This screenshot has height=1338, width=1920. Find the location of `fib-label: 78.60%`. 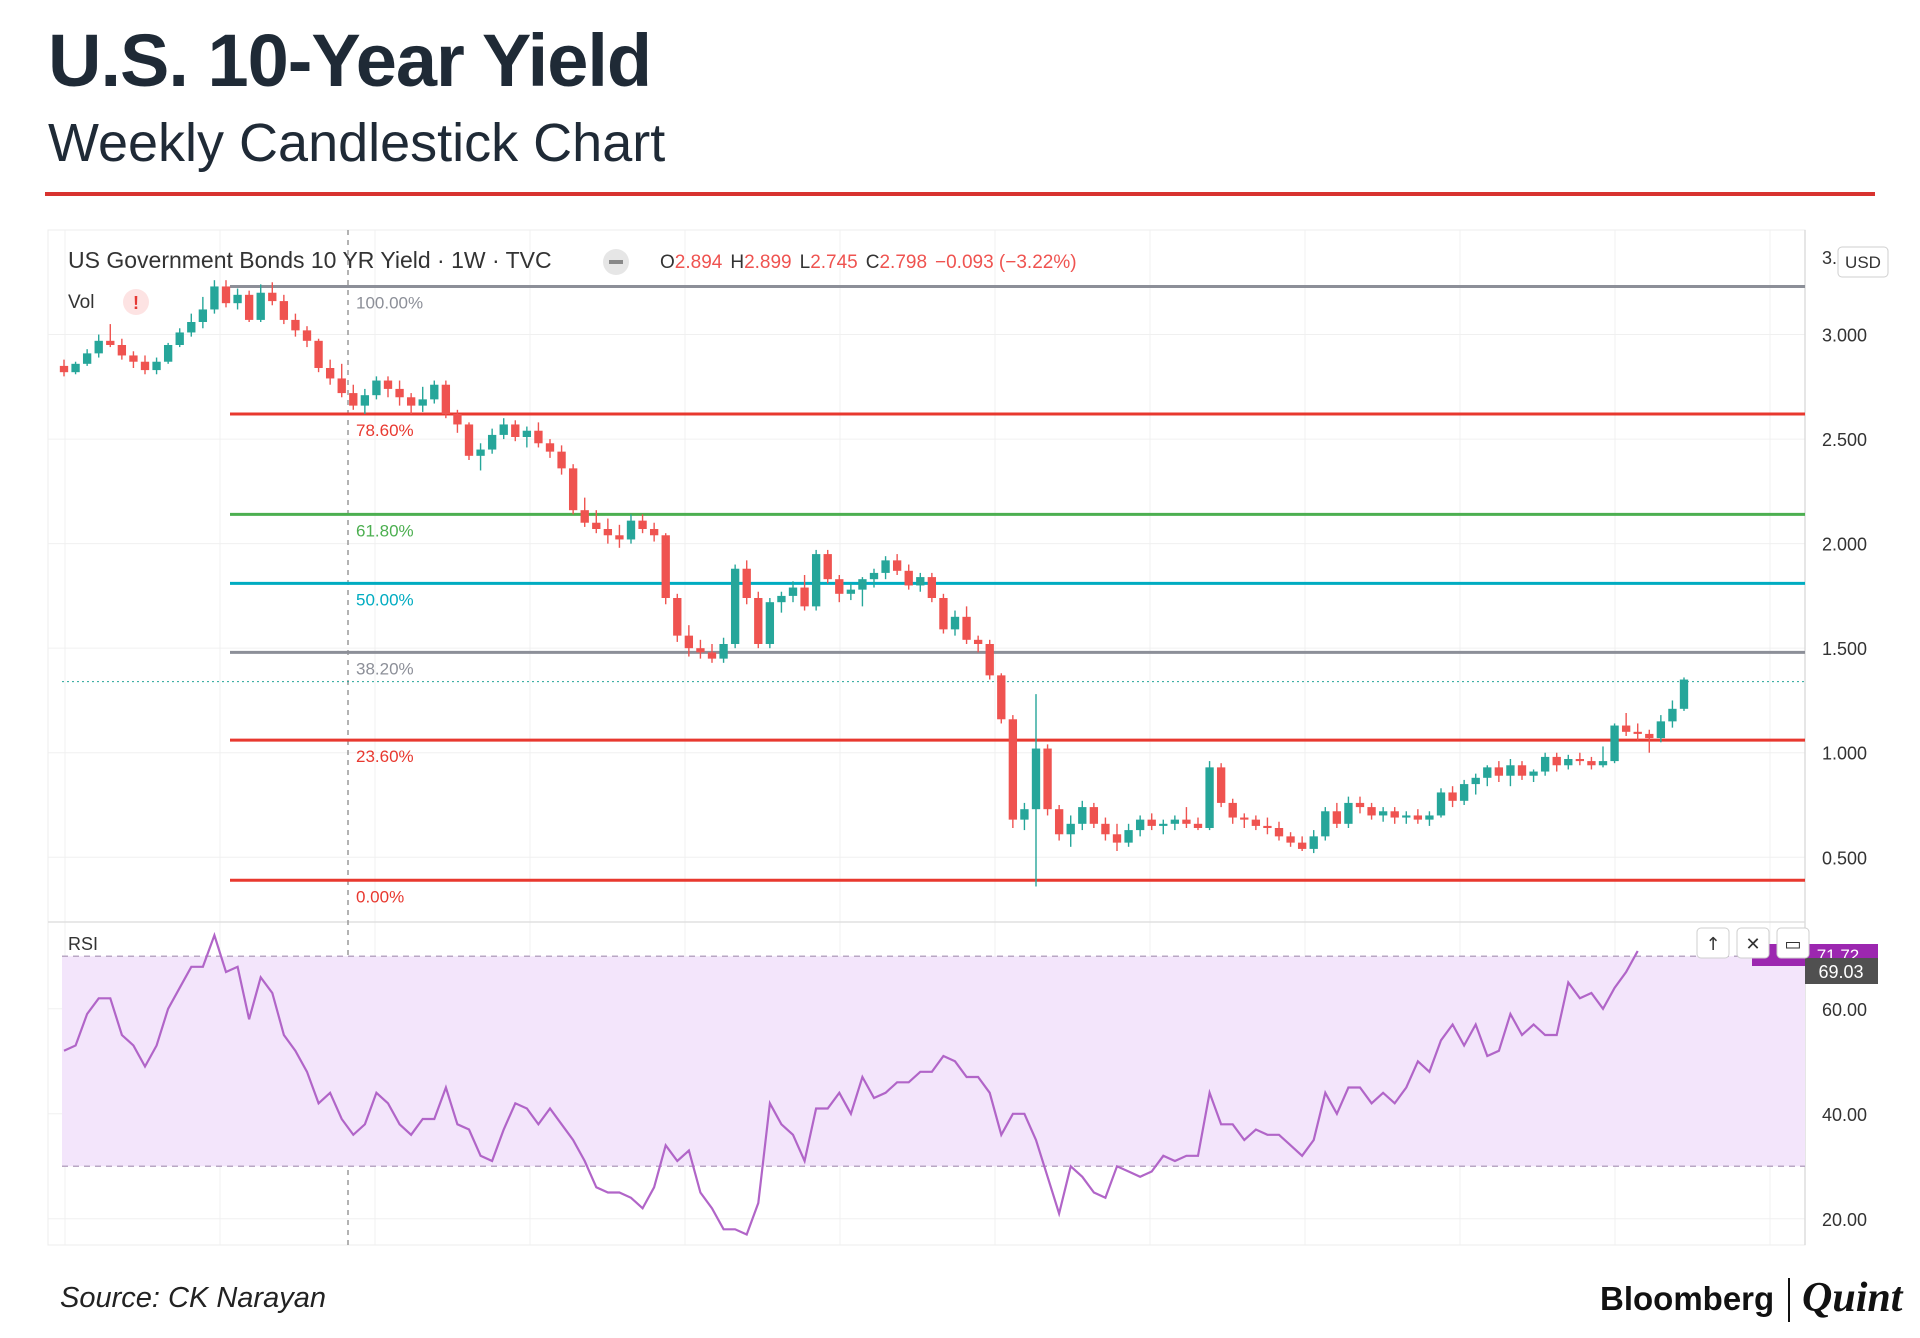

fib-label: 78.60% is located at coordinates (385, 430).